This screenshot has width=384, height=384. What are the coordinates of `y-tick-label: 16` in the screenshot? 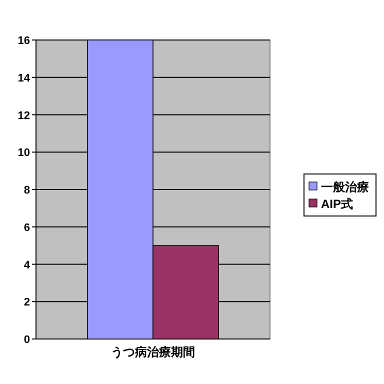 It's located at (24, 41).